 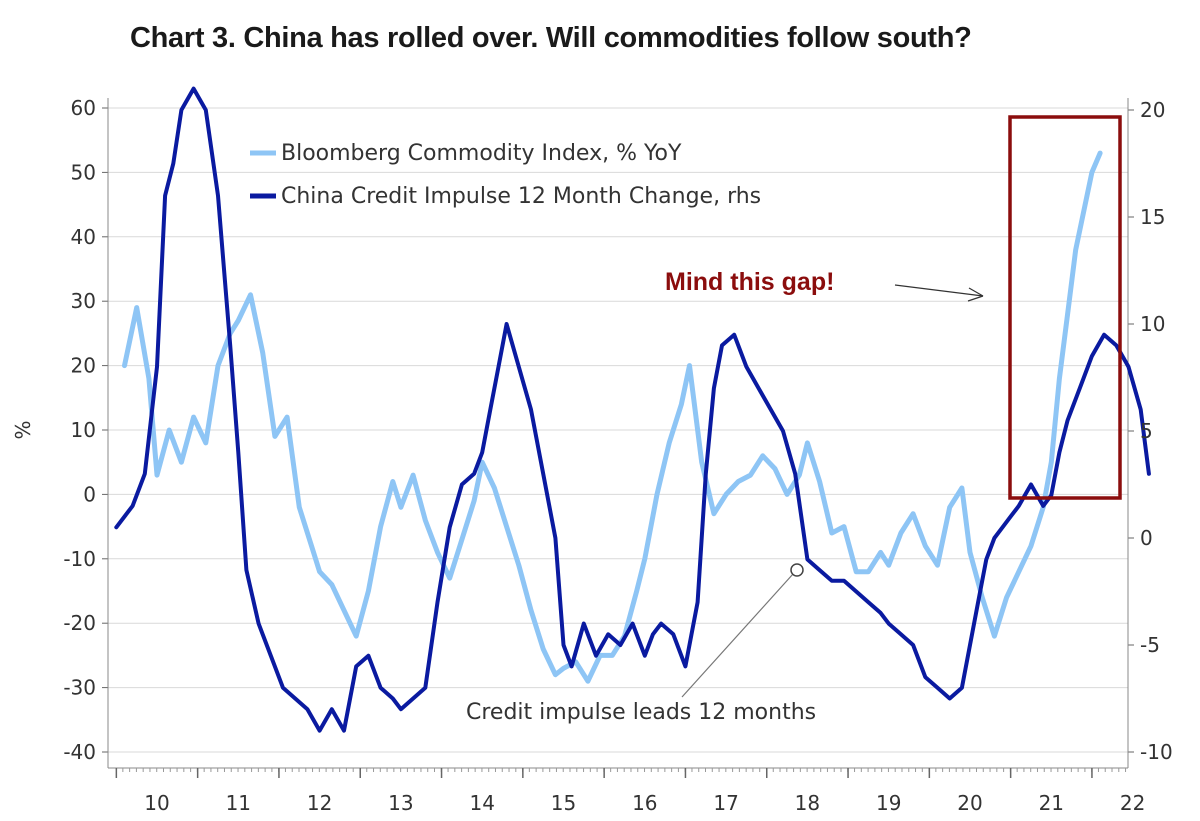 I want to click on gap-arrow-line, so click(x=939, y=290).